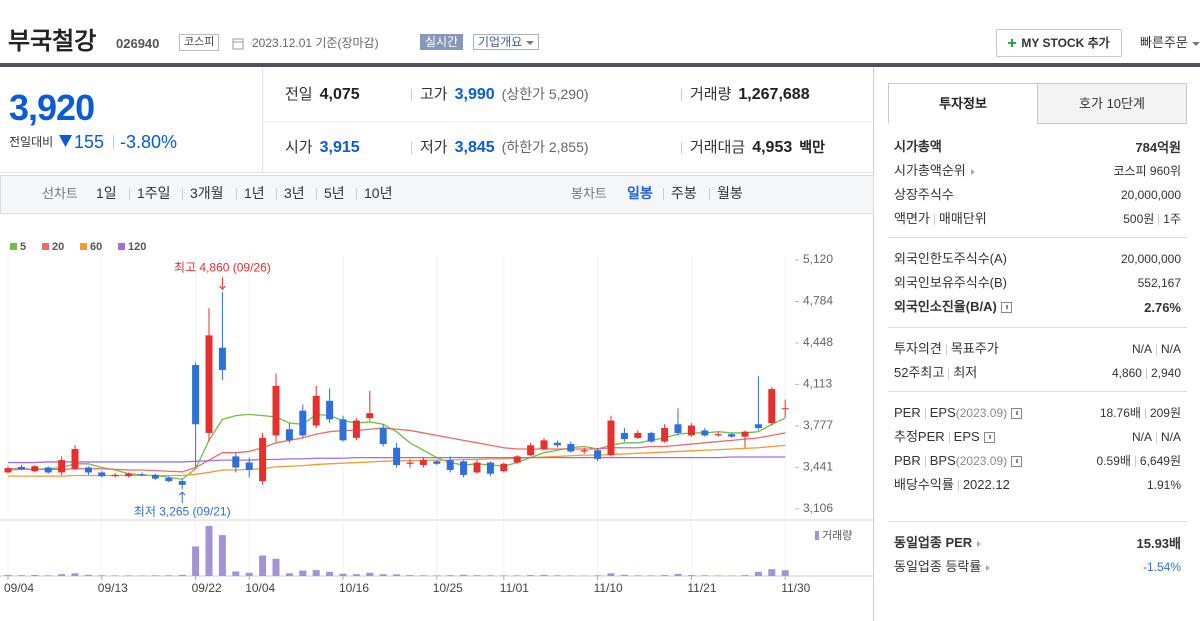 This screenshot has height=621, width=1200. Describe the element at coordinates (19, 588) in the screenshot. I see `x-tick-label: 09/04` at that location.